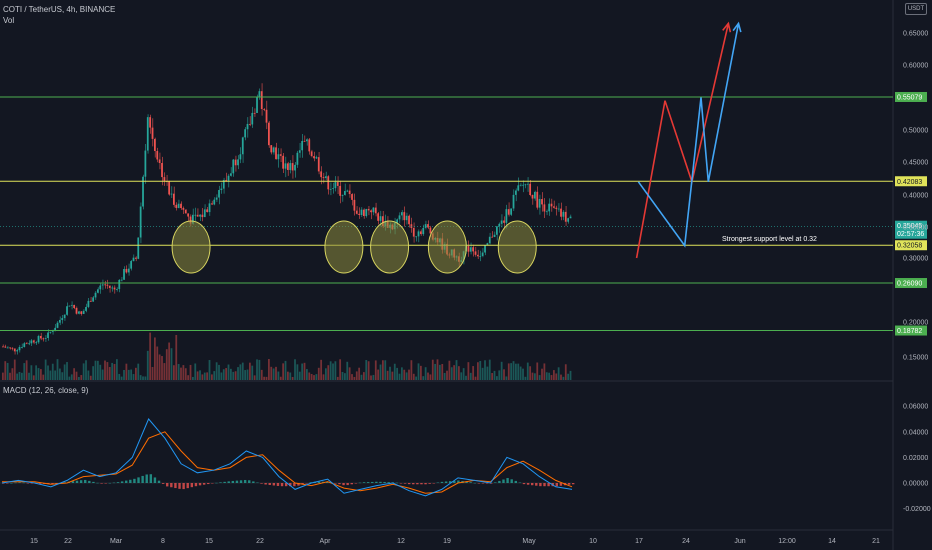 This screenshot has height=550, width=932. Describe the element at coordinates (915, 259) in the screenshot. I see `price-tick-label: 0.30000` at that location.